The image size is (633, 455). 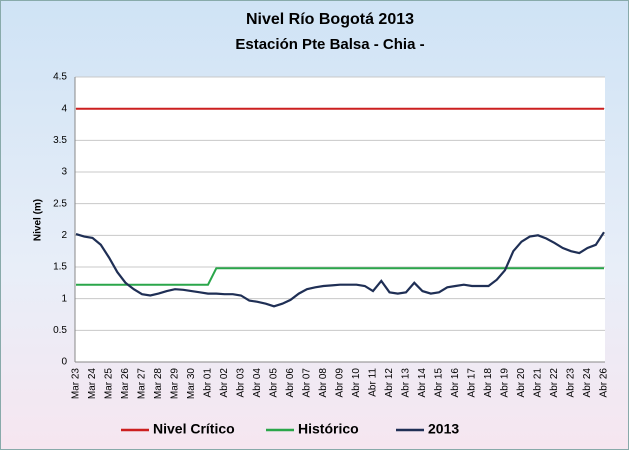 I want to click on x-tick-label: Abr 26, so click(x=604, y=383).